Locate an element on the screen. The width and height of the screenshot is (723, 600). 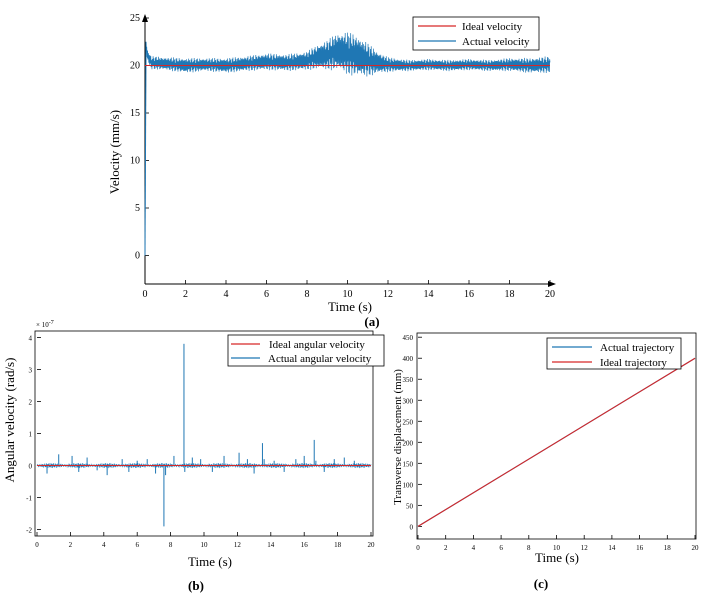
chart-c-x-tick-label: 12 is located at coordinates (585, 548).